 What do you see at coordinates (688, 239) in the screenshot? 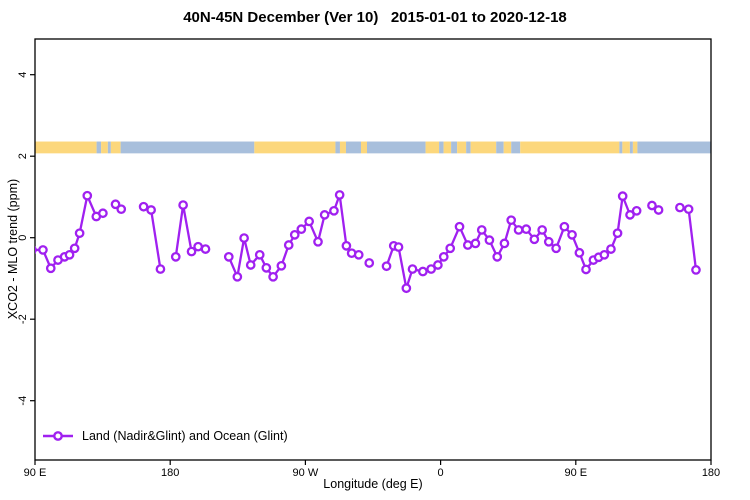
I see `series-line` at bounding box center [688, 239].